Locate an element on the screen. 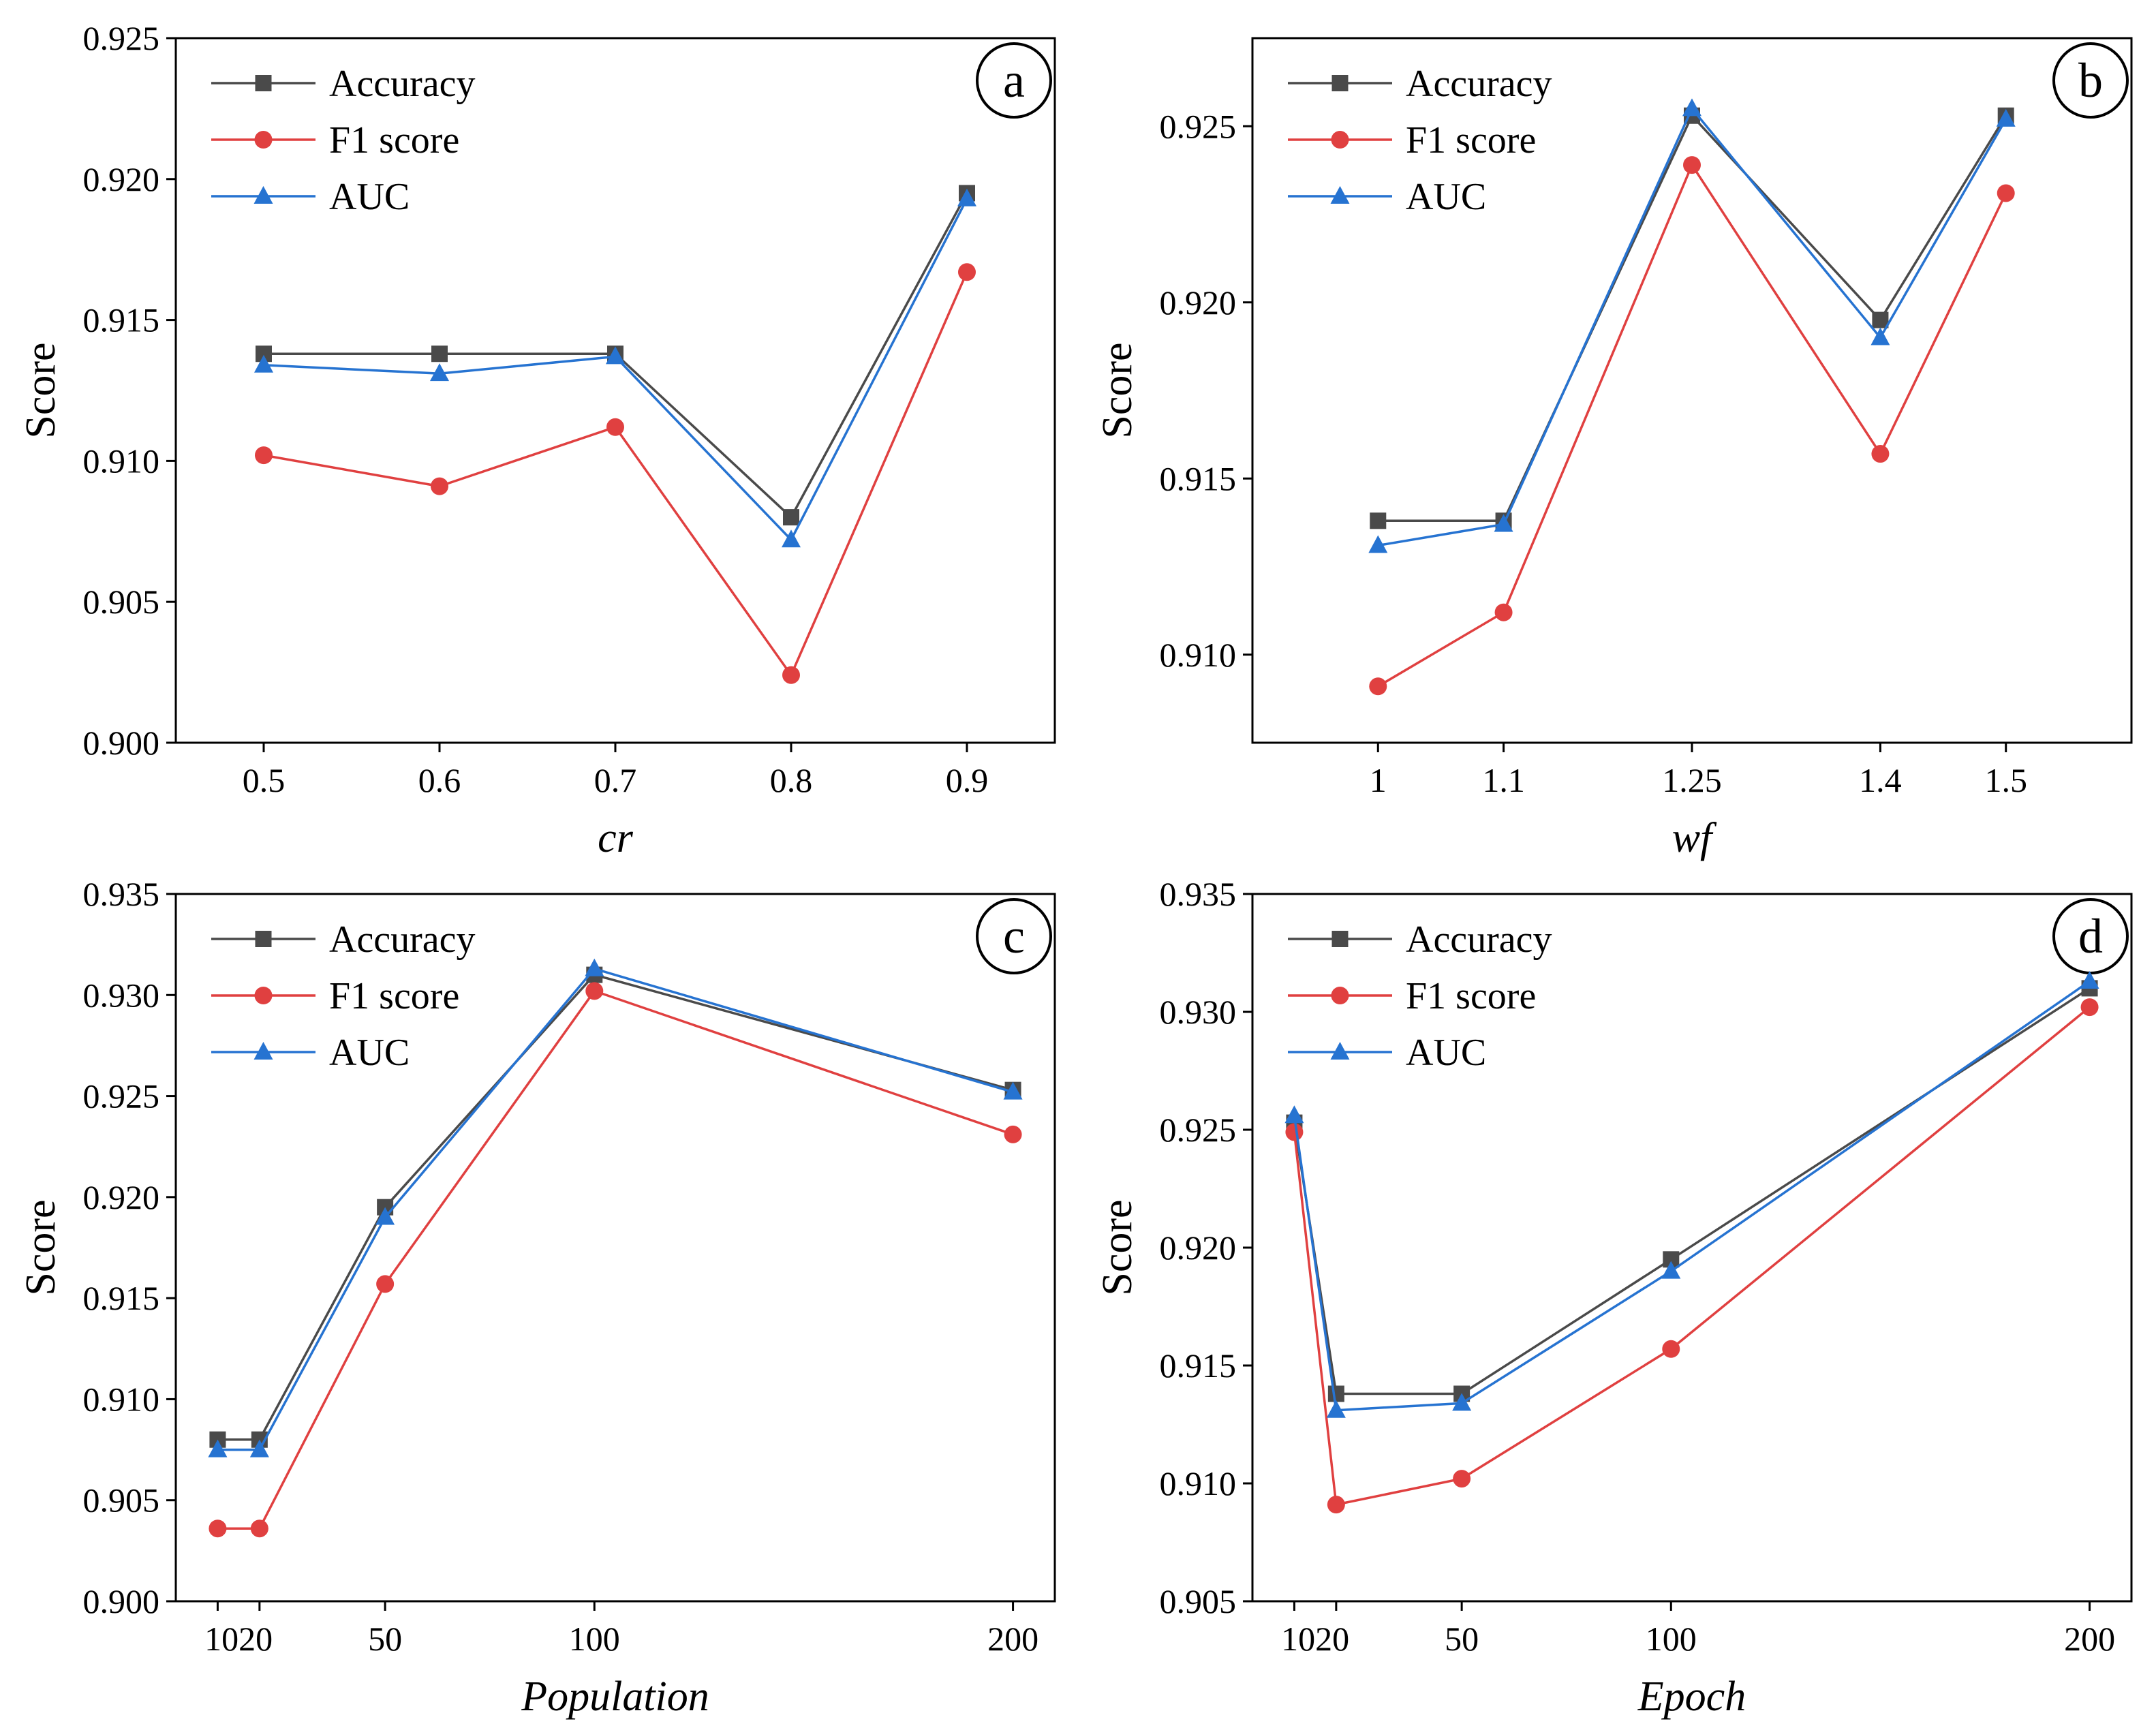  y-tick-label: 0.930 is located at coordinates (121, 995).